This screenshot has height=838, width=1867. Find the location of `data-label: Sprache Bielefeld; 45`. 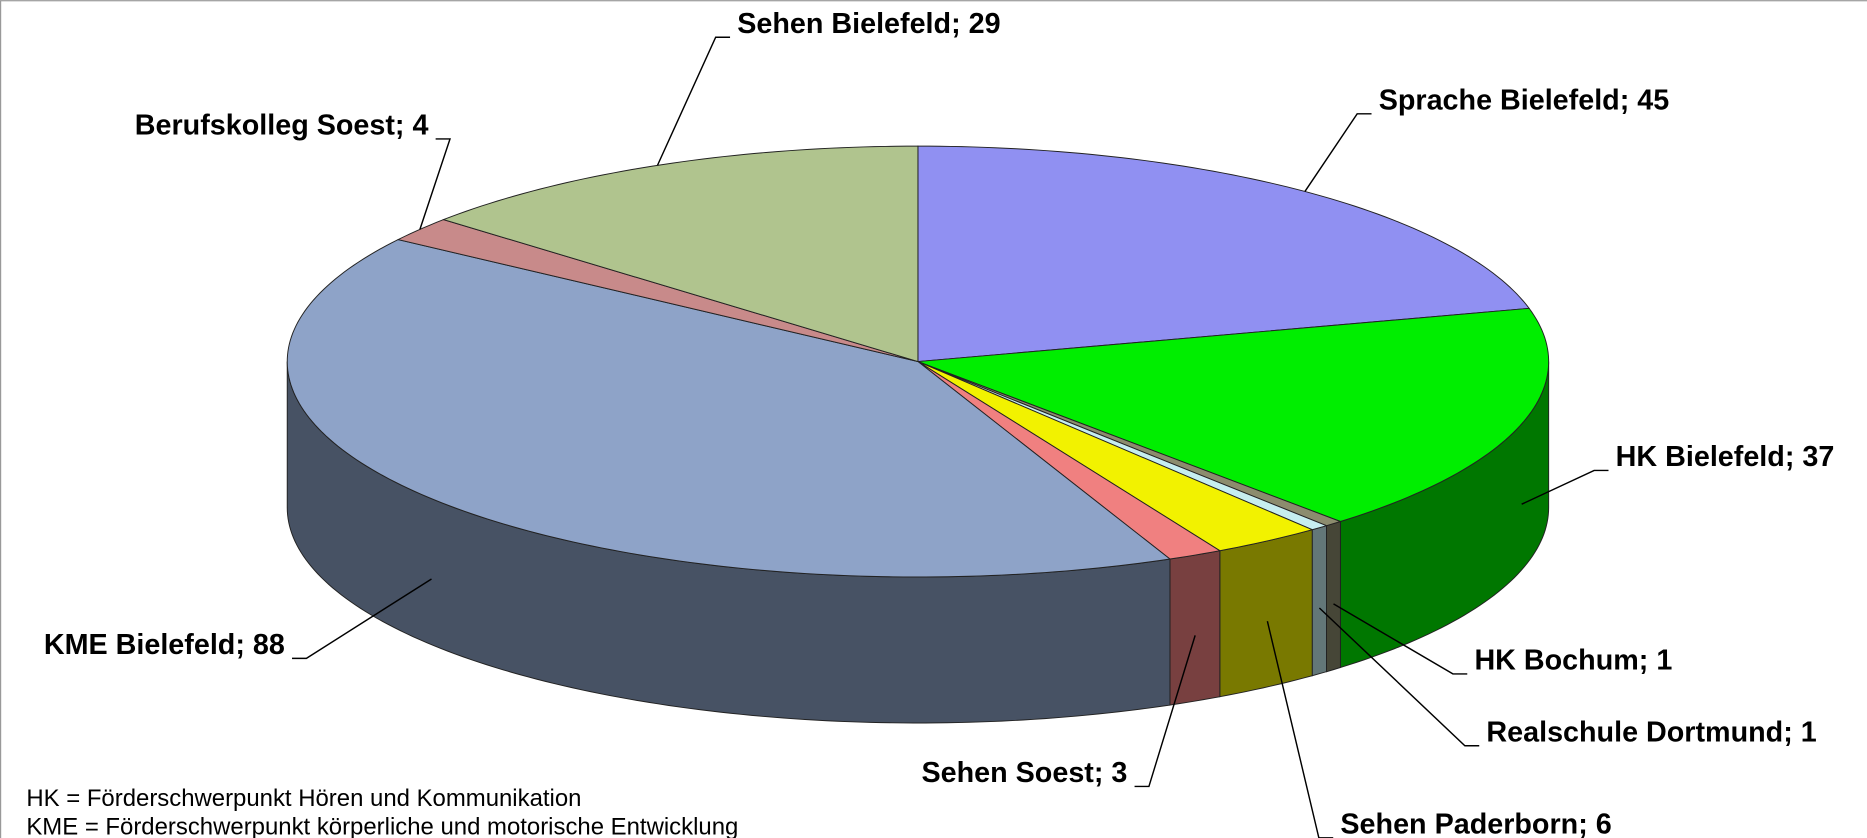

data-label: Sprache Bielefeld; 45 is located at coordinates (1524, 100).